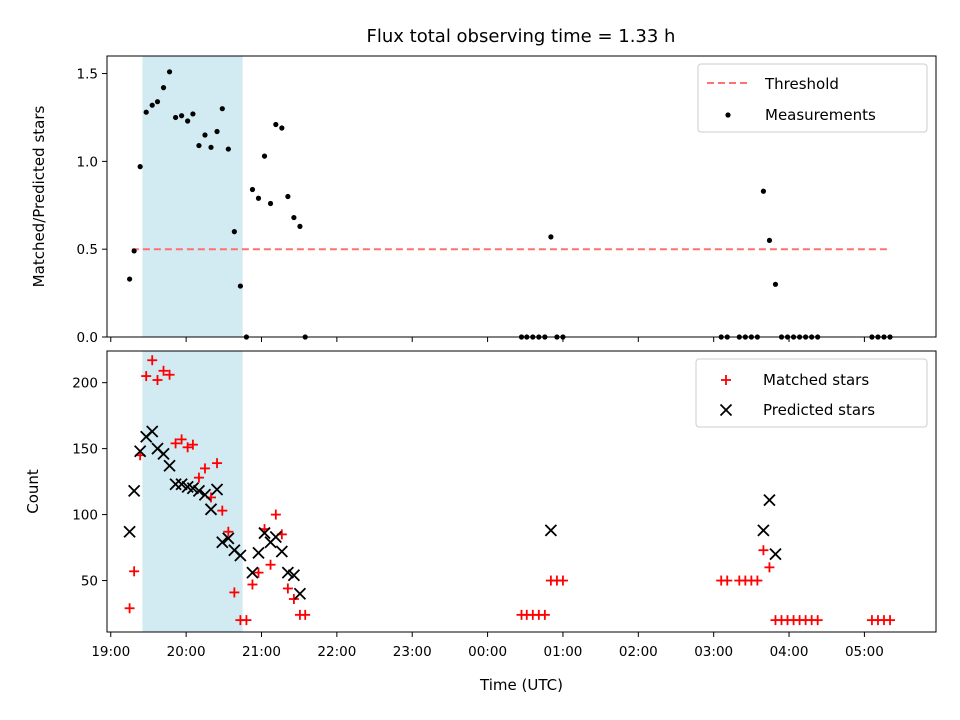 Image resolution: width=960 pixels, height=720 pixels. I want to click on top-legend: Threshold Measurements, so click(812, 98).